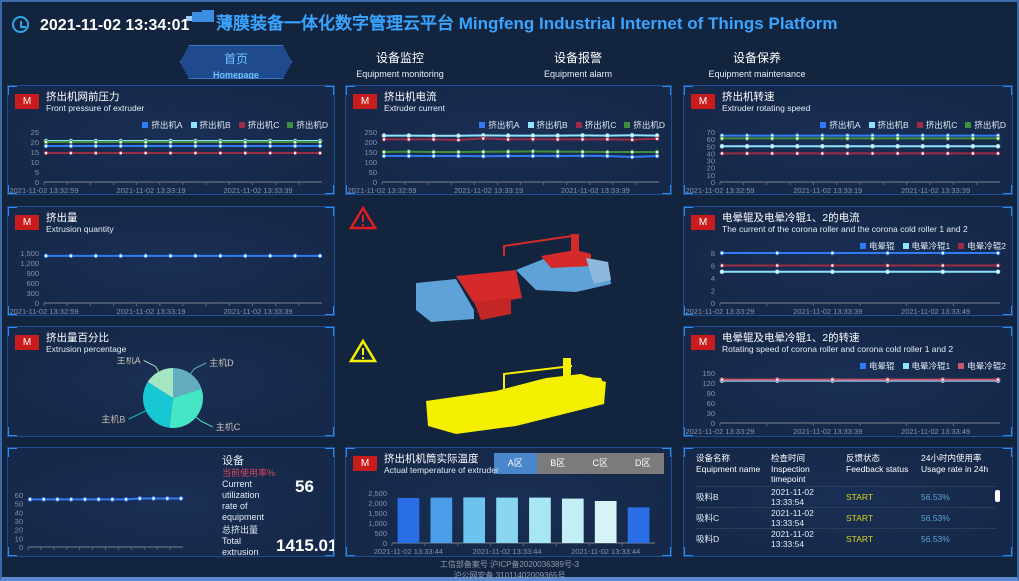 Image resolution: width=1019 pixels, height=581 pixels. What do you see at coordinates (982, 246) in the screenshot?
I see `legend-item: 电晕冷辊2` at bounding box center [982, 246].